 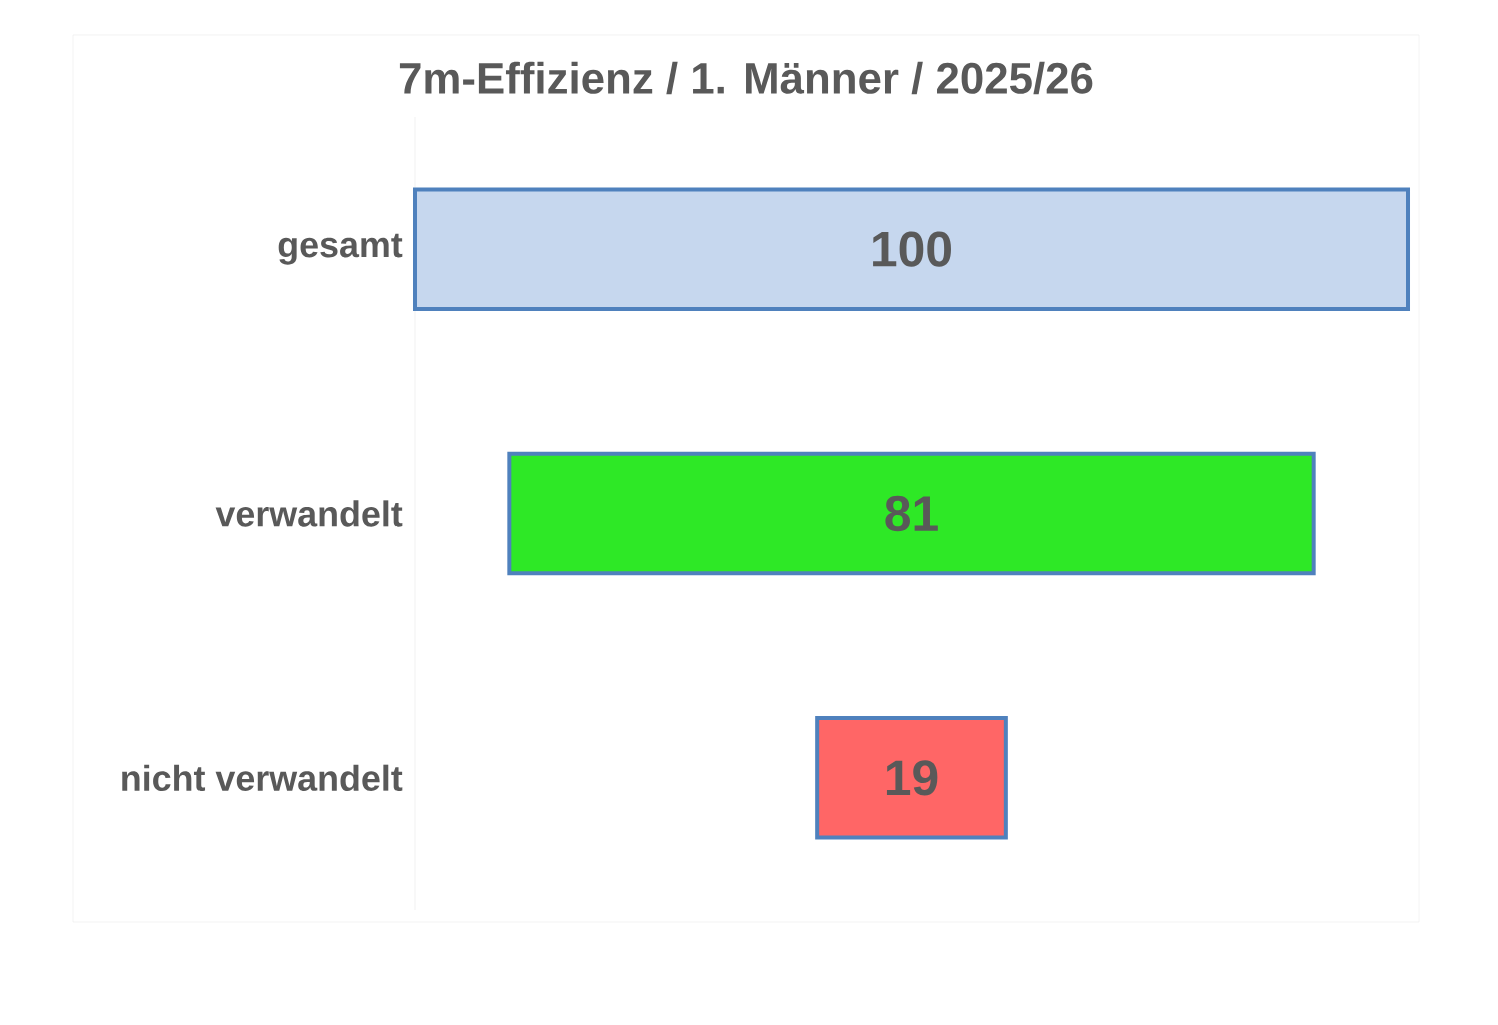 I want to click on data-label: 100, so click(x=912, y=249).